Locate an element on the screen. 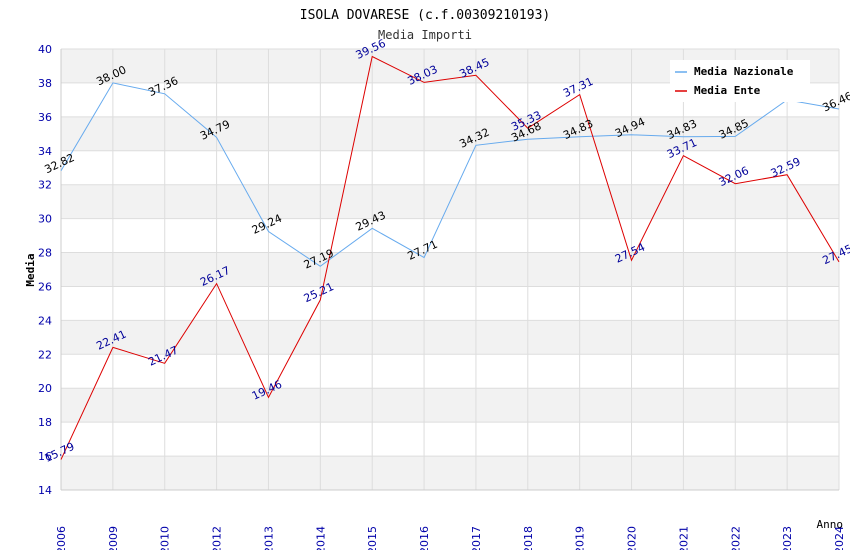 This screenshot has height=550, width=850. x-tick-label: 2023 is located at coordinates (787, 538).